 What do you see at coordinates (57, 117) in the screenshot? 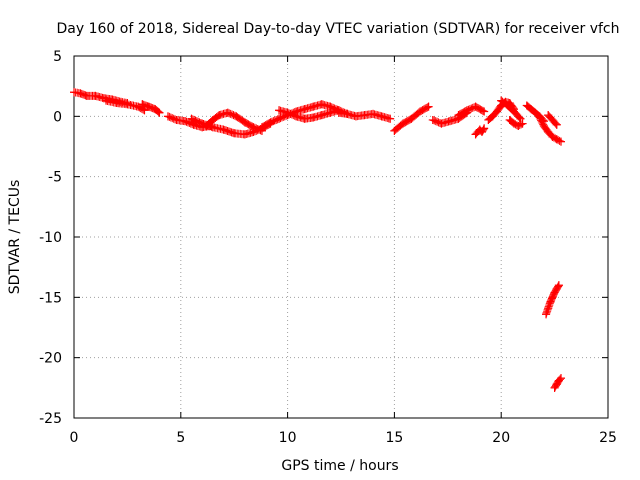
I see `y-tick-label: 0` at bounding box center [57, 117].